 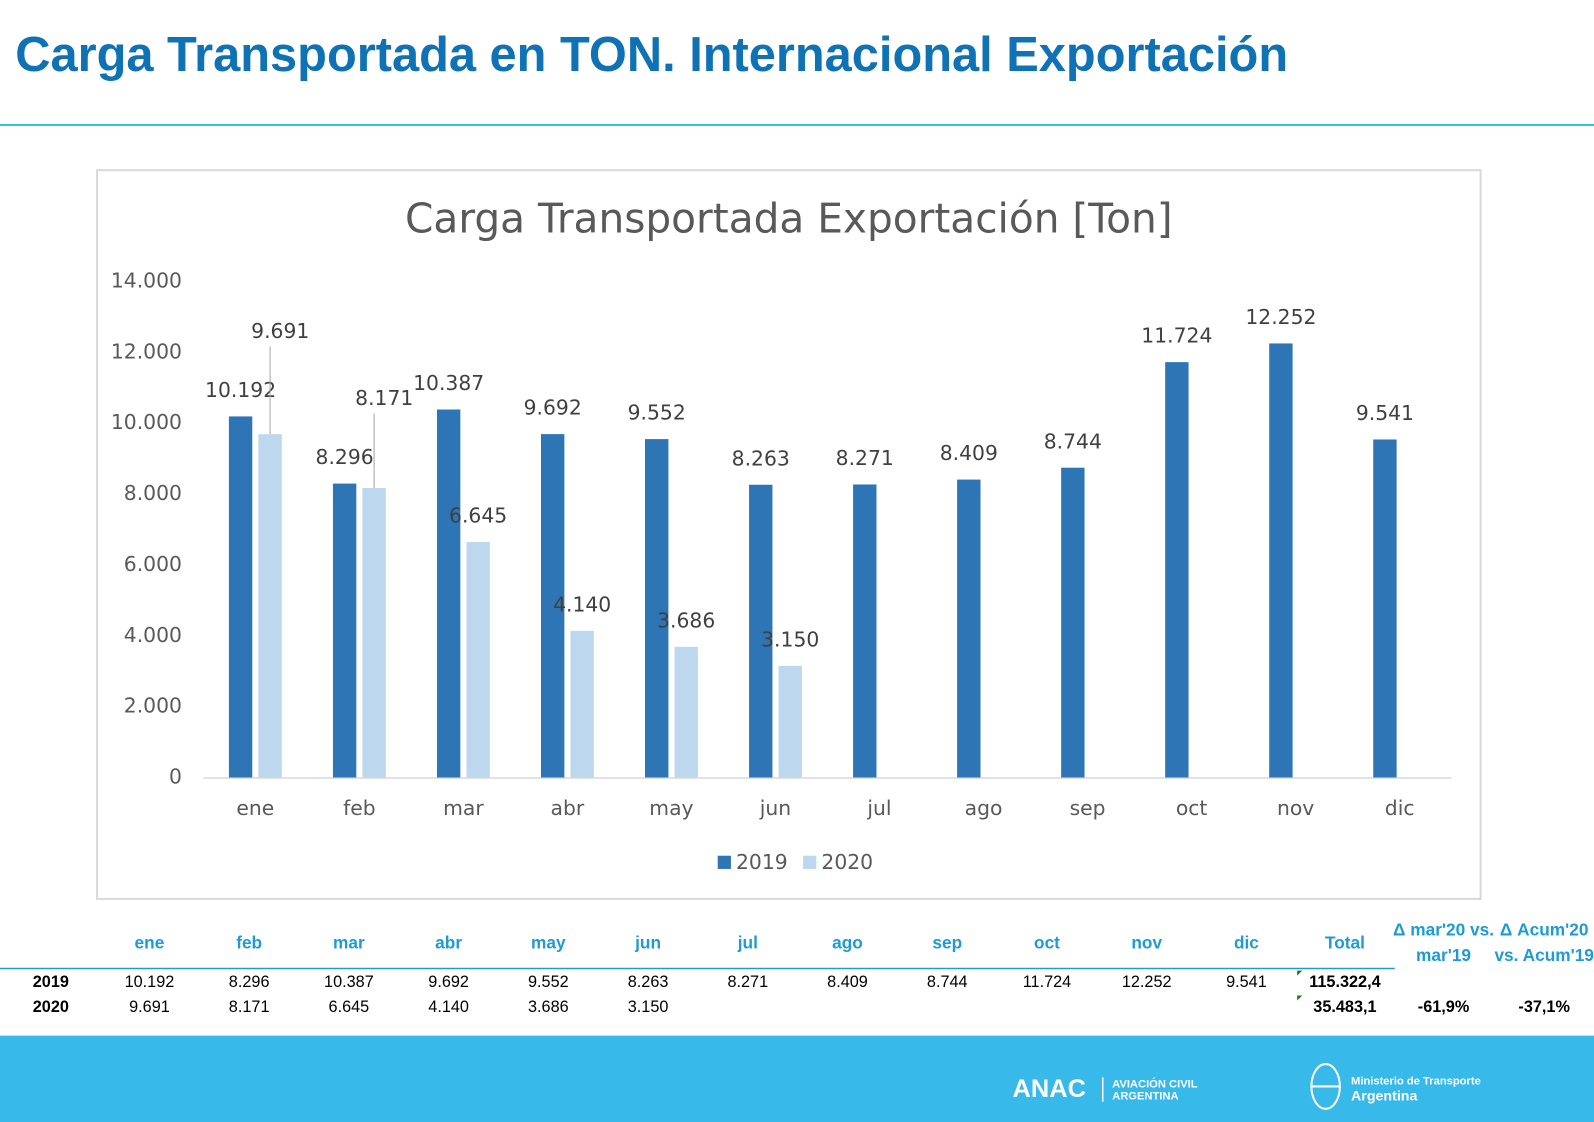 What do you see at coordinates (548, 1007) in the screenshot?
I see `table-cell: 3.686` at bounding box center [548, 1007].